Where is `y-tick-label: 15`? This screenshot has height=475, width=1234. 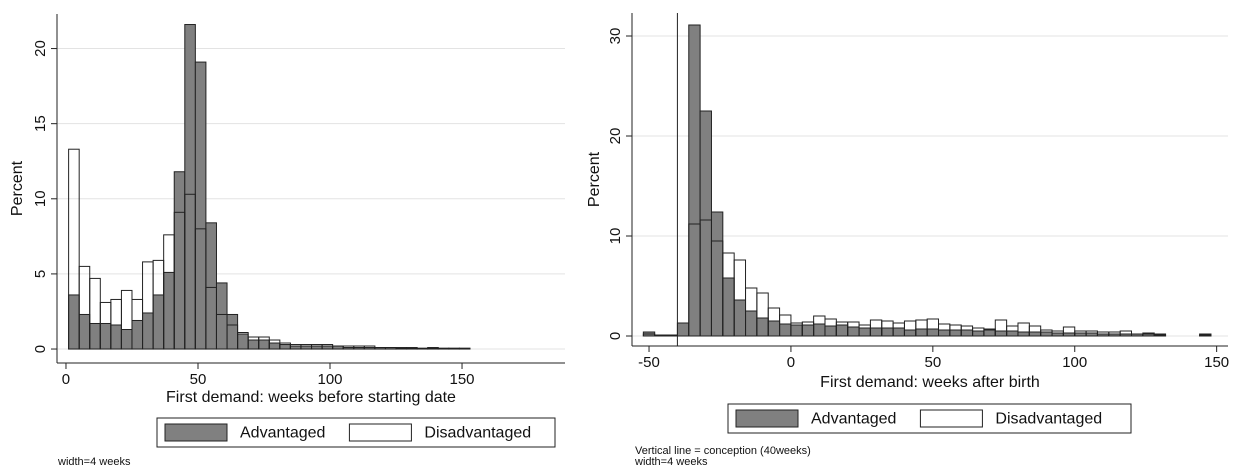
y-tick-label: 15 is located at coordinates (40, 123).